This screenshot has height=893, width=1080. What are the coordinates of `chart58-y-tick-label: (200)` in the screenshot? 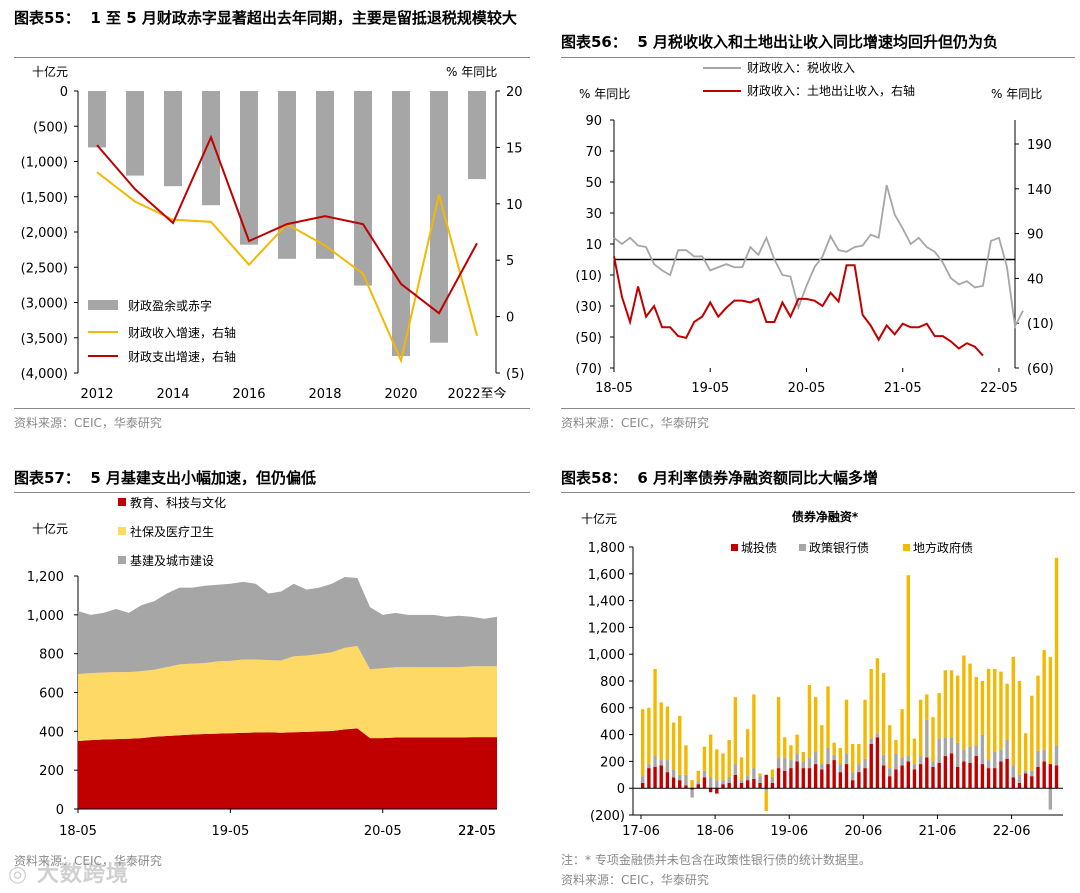 It's located at (607, 816).